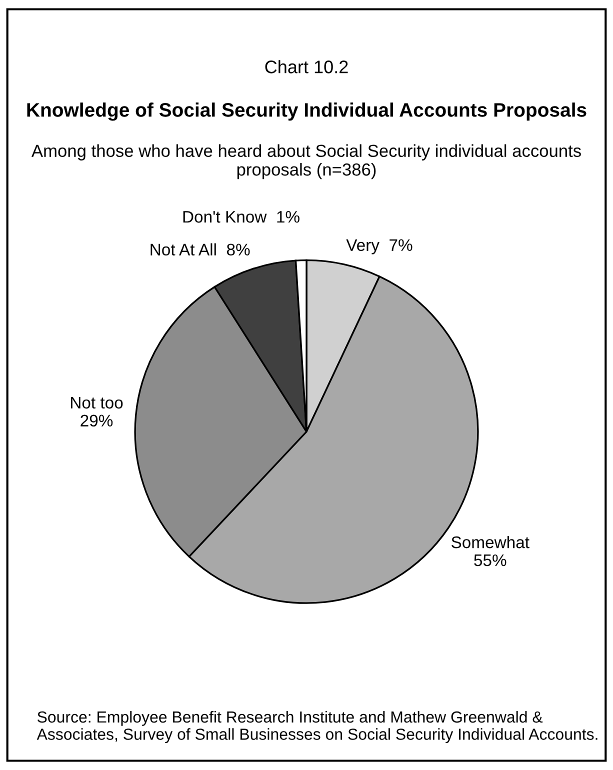  What do you see at coordinates (306, 111) in the screenshot?
I see `chart-title: Knowledge of Social Security Individual Accounts Proposals` at bounding box center [306, 111].